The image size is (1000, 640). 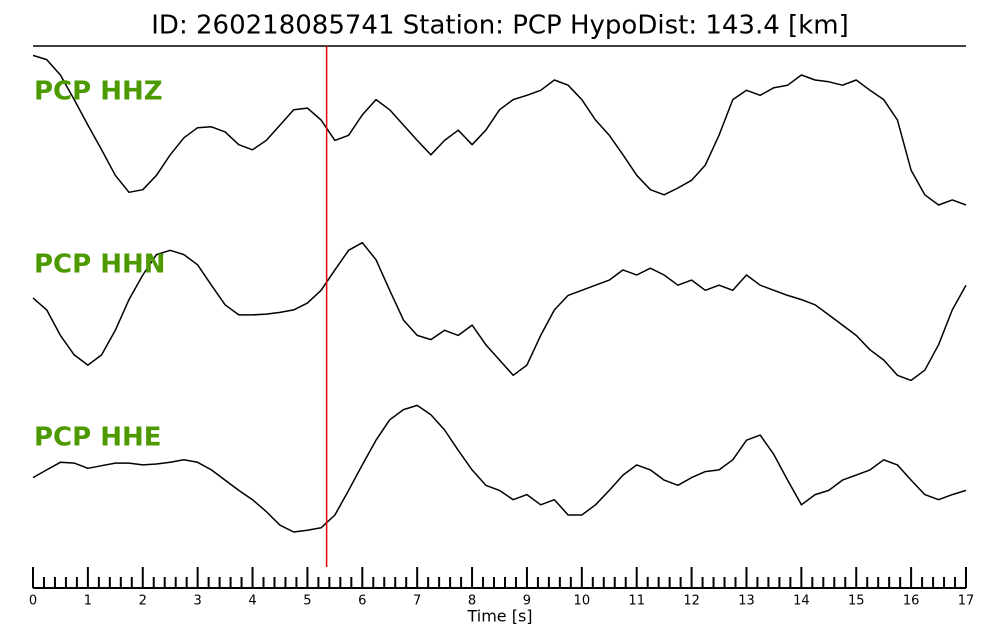 I want to click on x-tick-label: 14, so click(x=801, y=601).